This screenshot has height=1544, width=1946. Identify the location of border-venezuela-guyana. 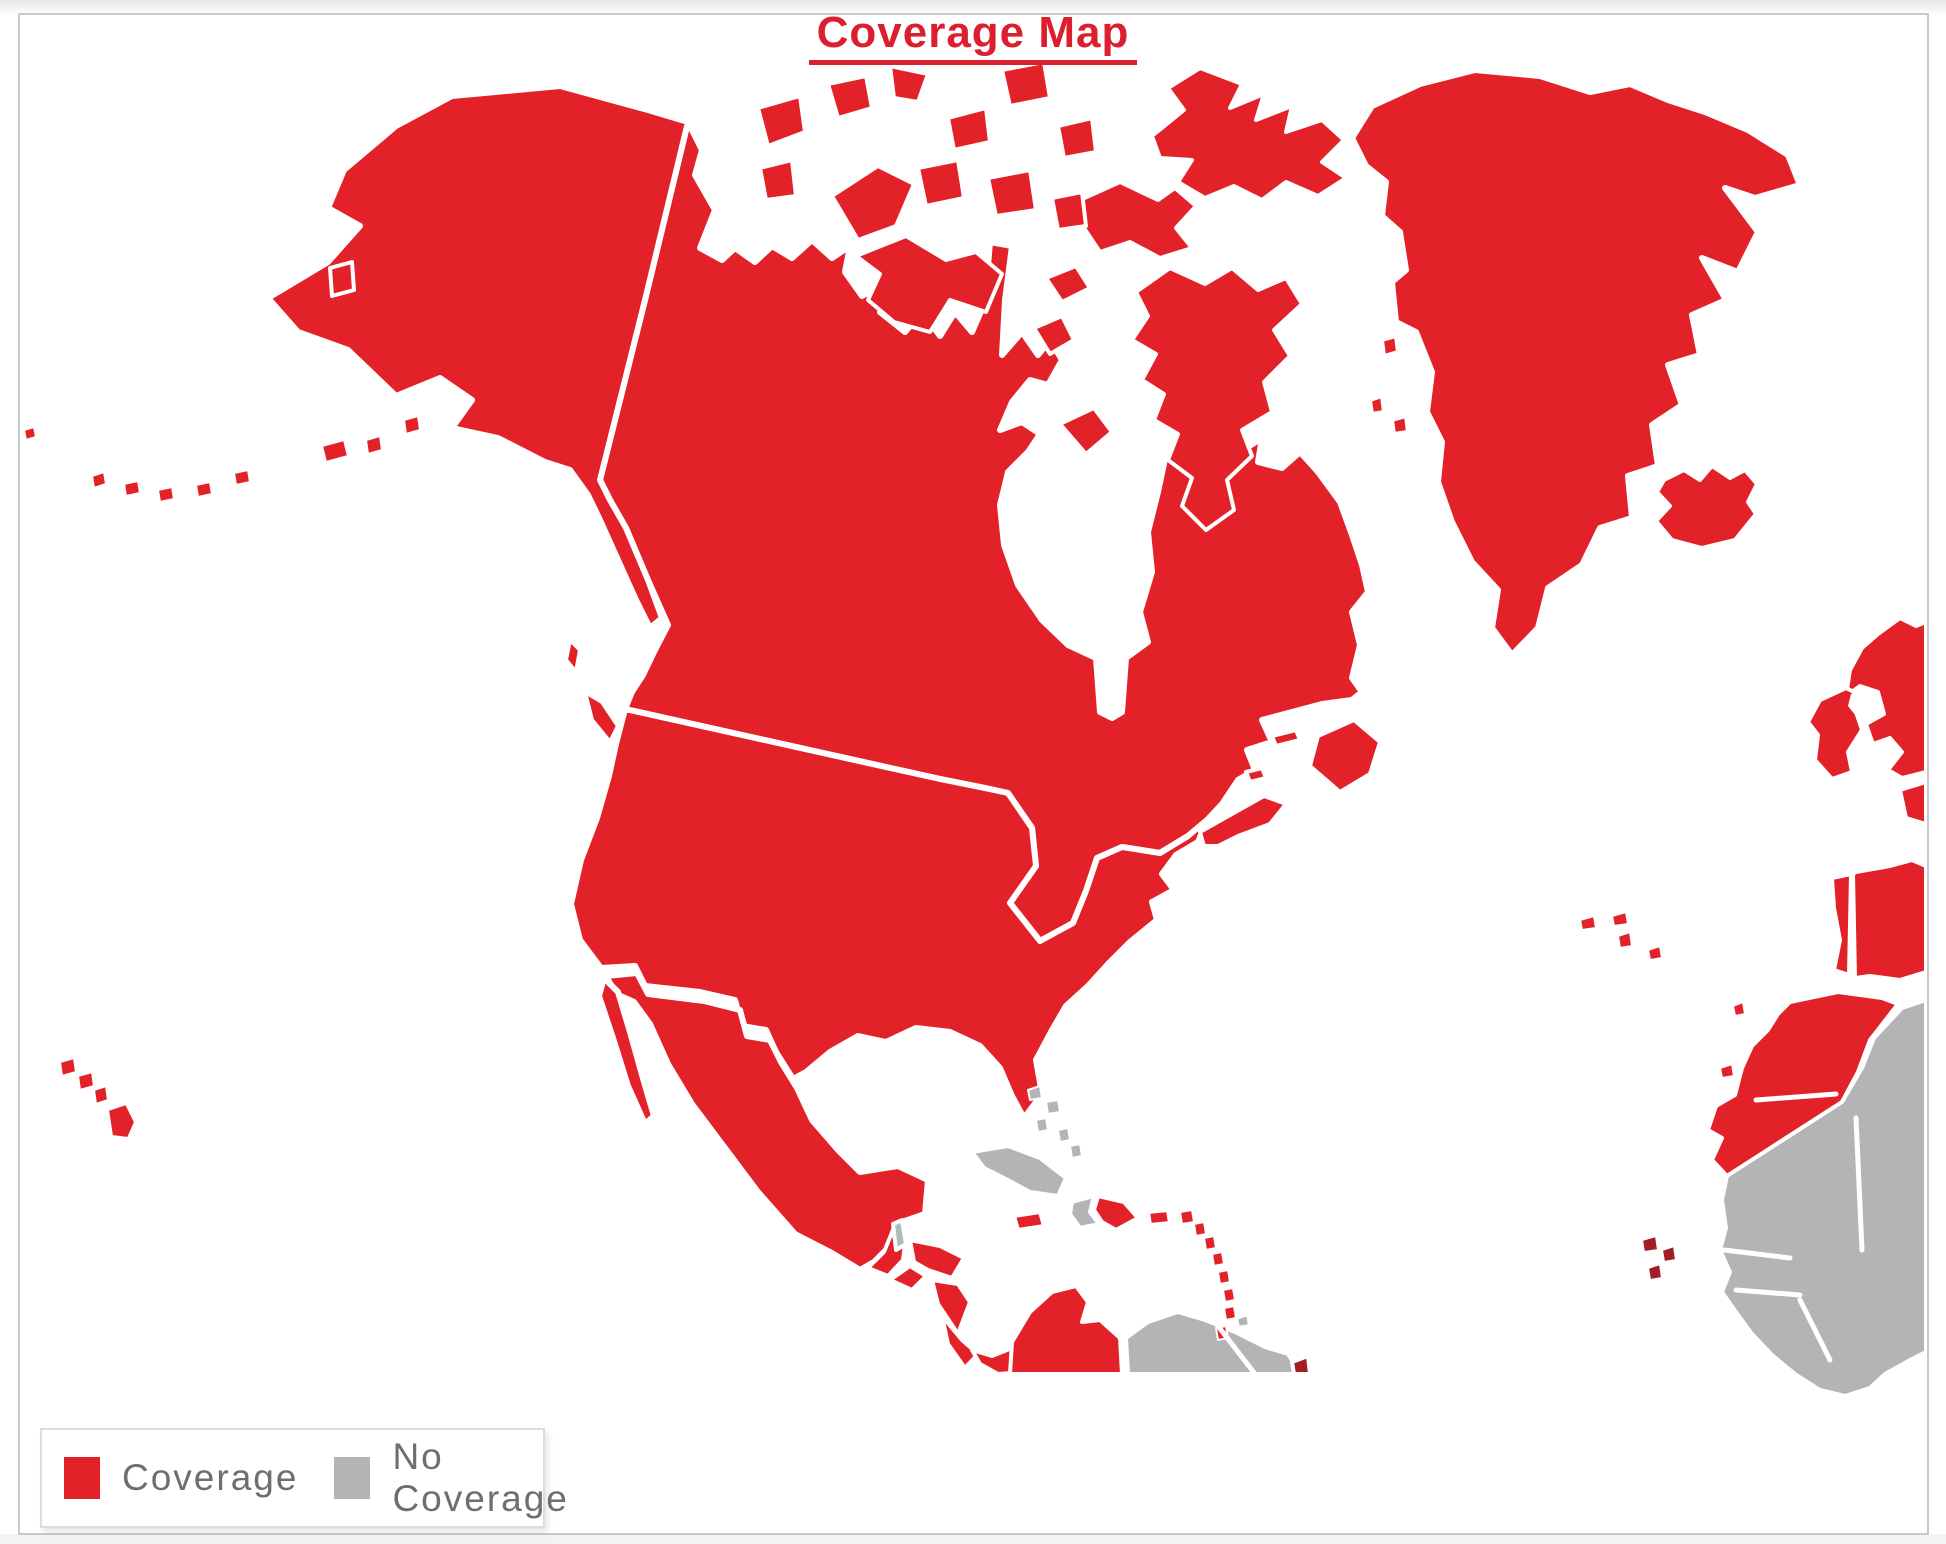
(1236, 1350).